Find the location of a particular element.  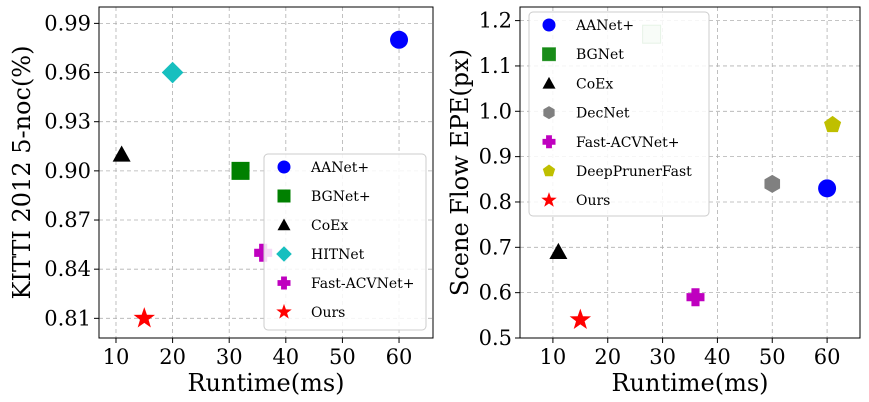

legend-label: BGNet is located at coordinates (600, 55).